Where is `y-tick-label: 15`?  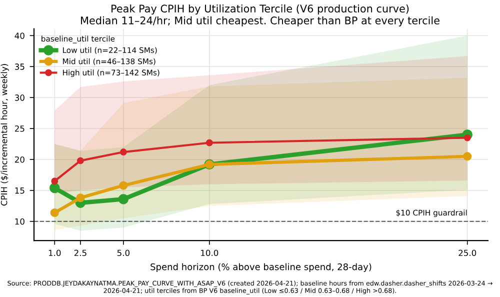 y-tick-label: 15 is located at coordinates (19, 191).